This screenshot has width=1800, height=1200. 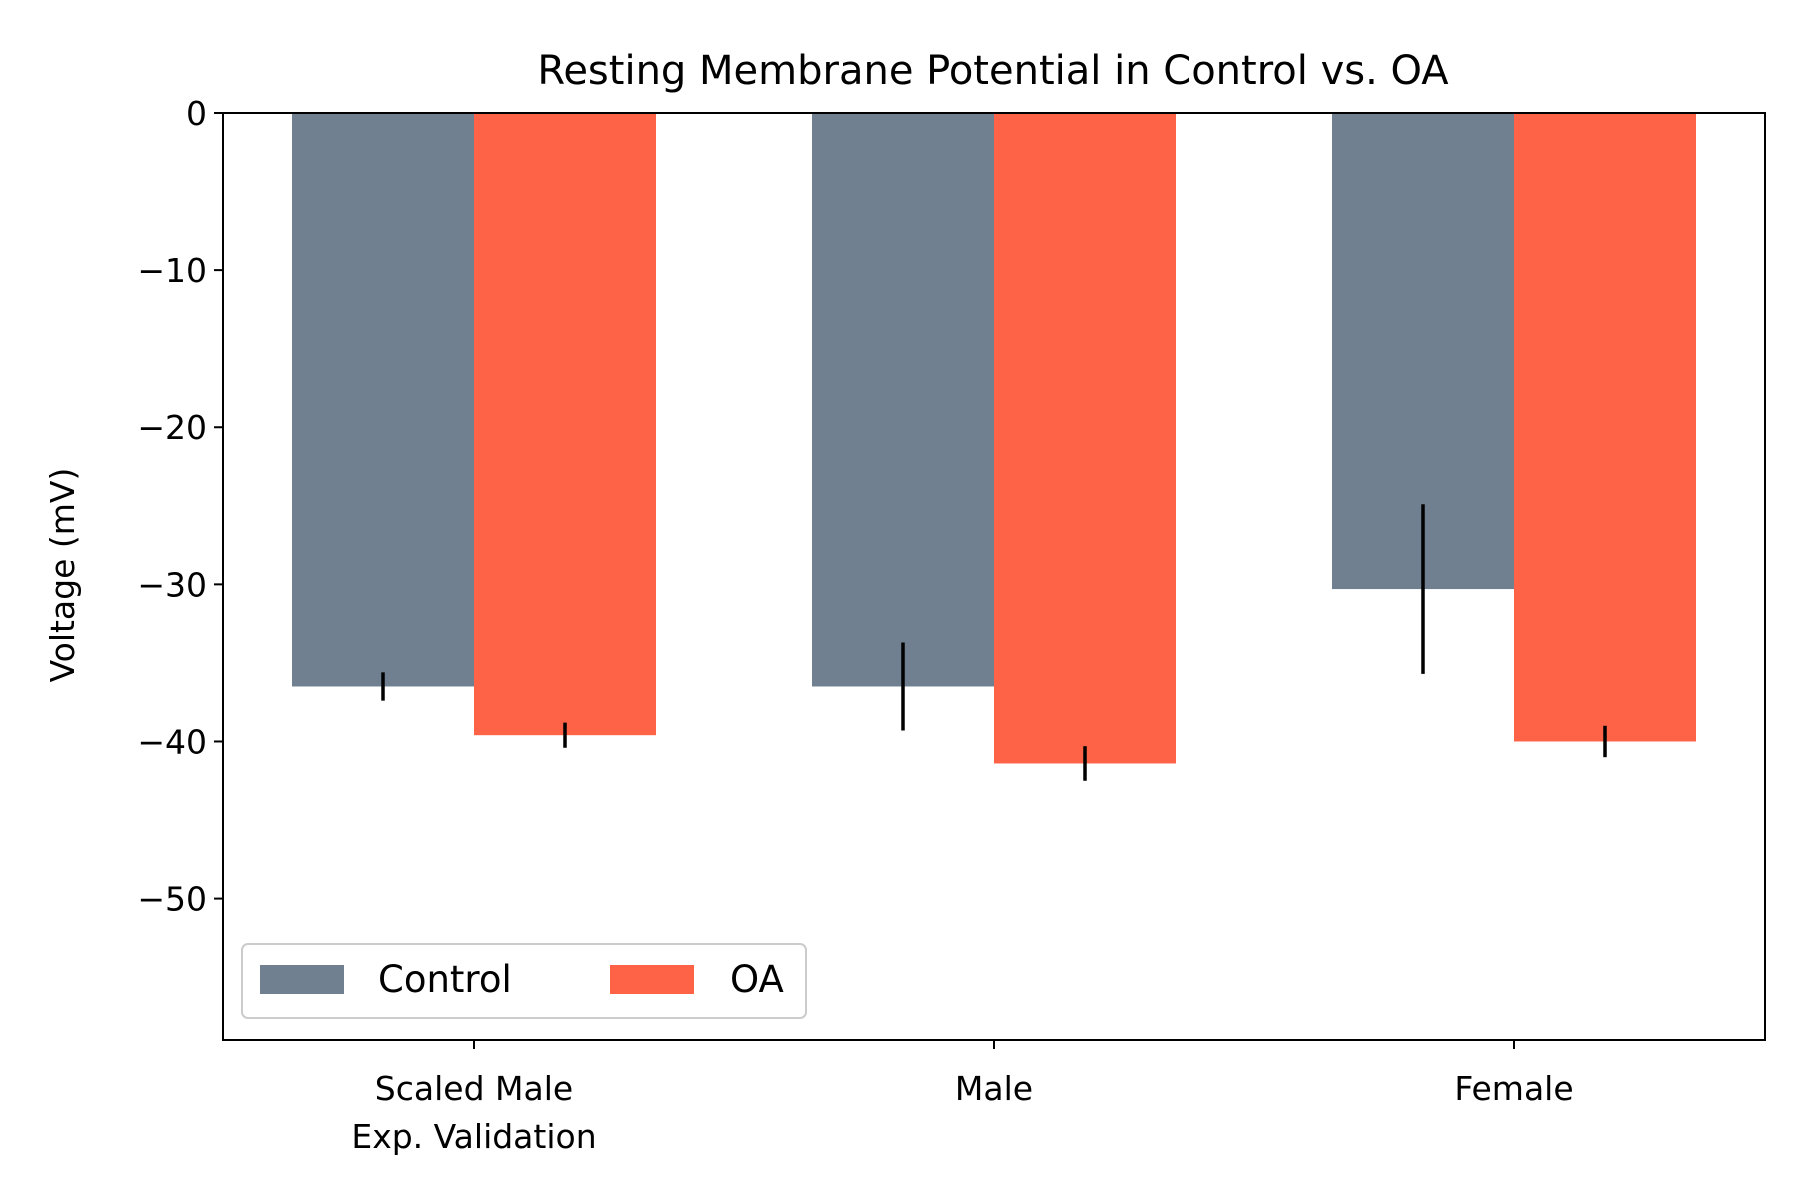 What do you see at coordinates (445, 979) in the screenshot?
I see `legend-label-control: Control` at bounding box center [445, 979].